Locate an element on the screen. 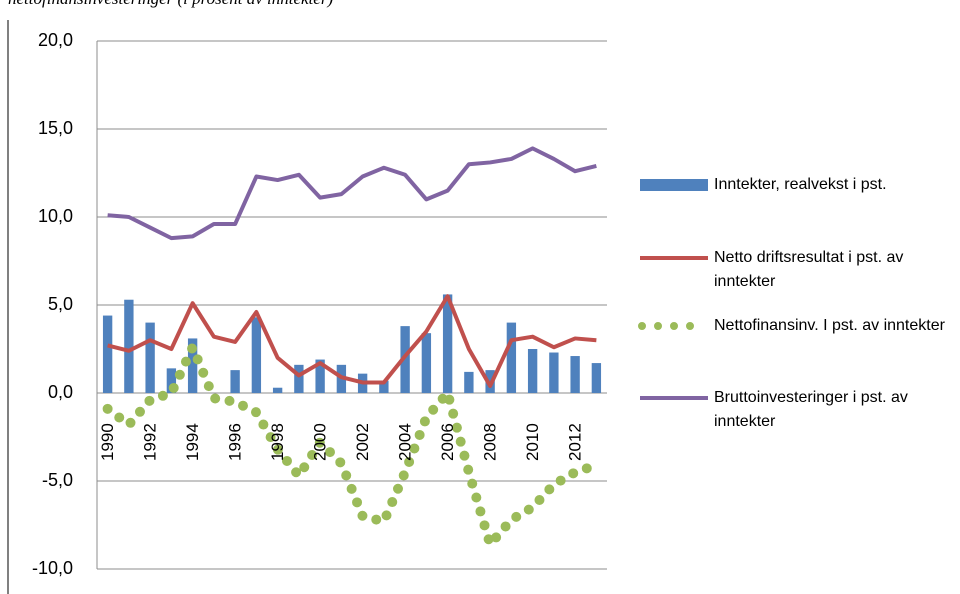 Image resolution: width=960 pixels, height=594 pixels. x-tick-label: 1998 is located at coordinates (277, 442).